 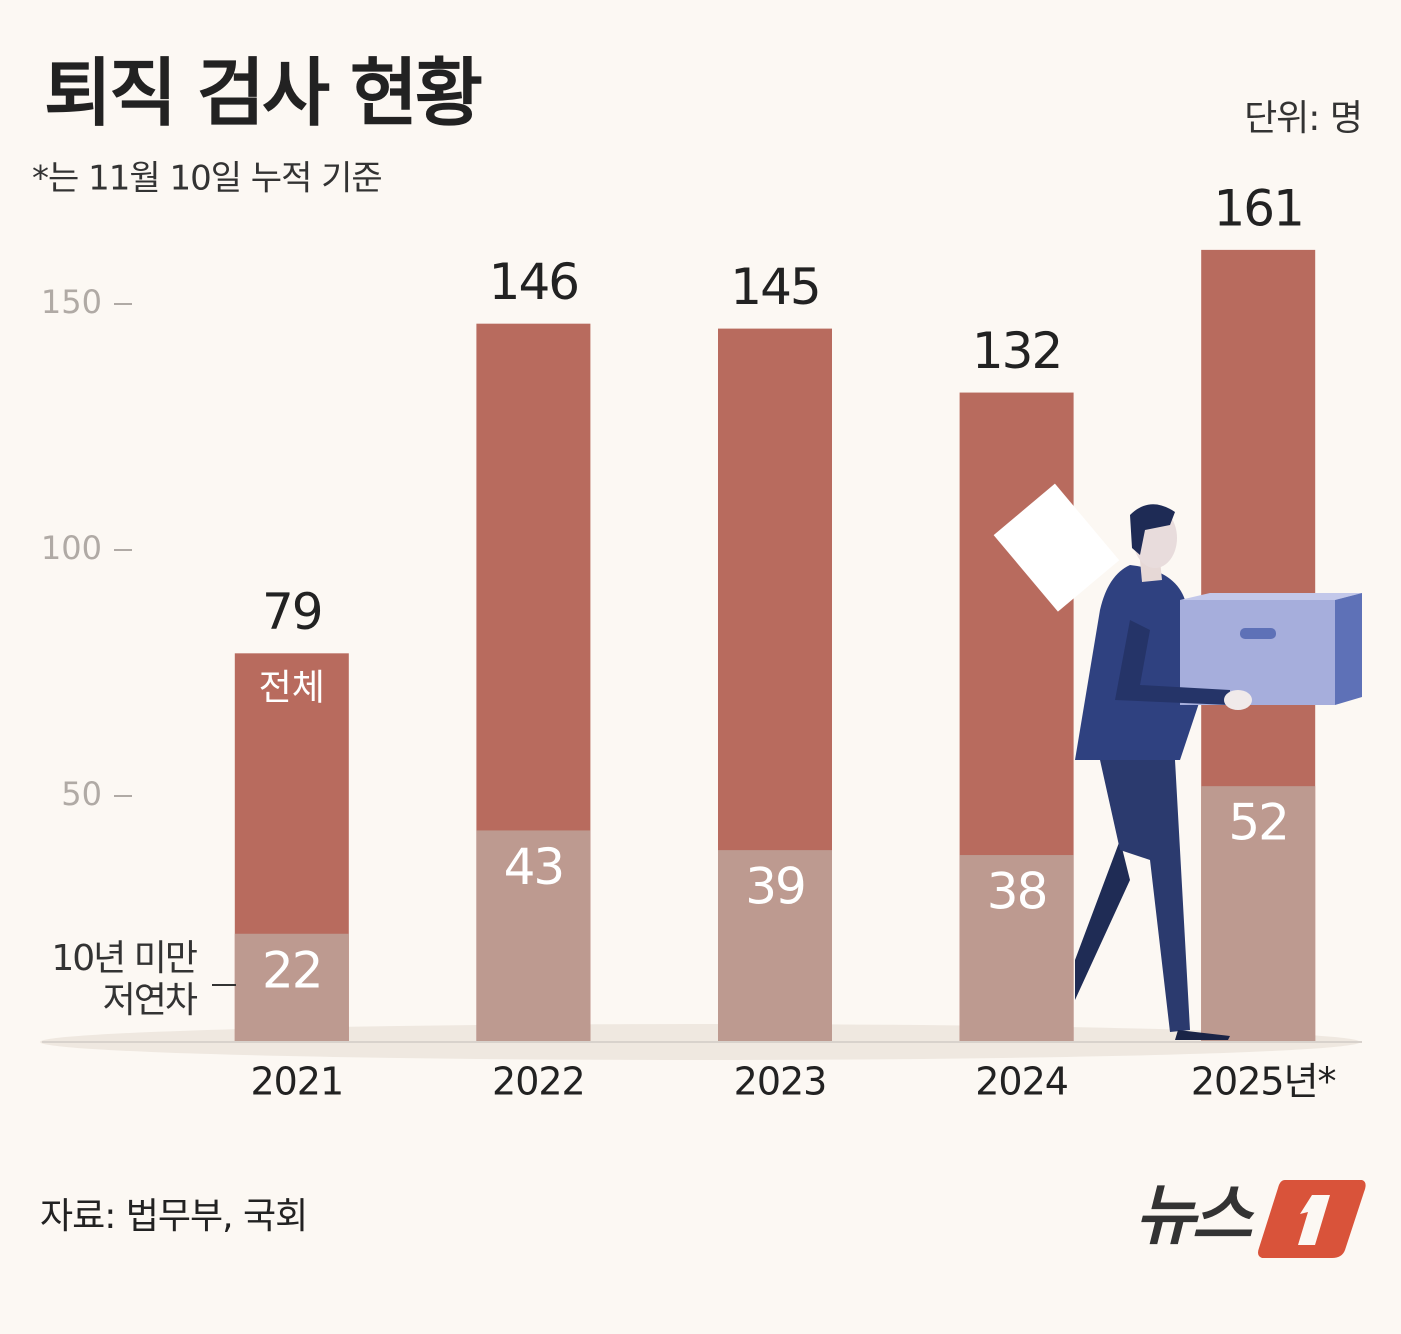 What do you see at coordinates (1263, 1082) in the screenshot?
I see `x-tick-label: 2025년*` at bounding box center [1263, 1082].